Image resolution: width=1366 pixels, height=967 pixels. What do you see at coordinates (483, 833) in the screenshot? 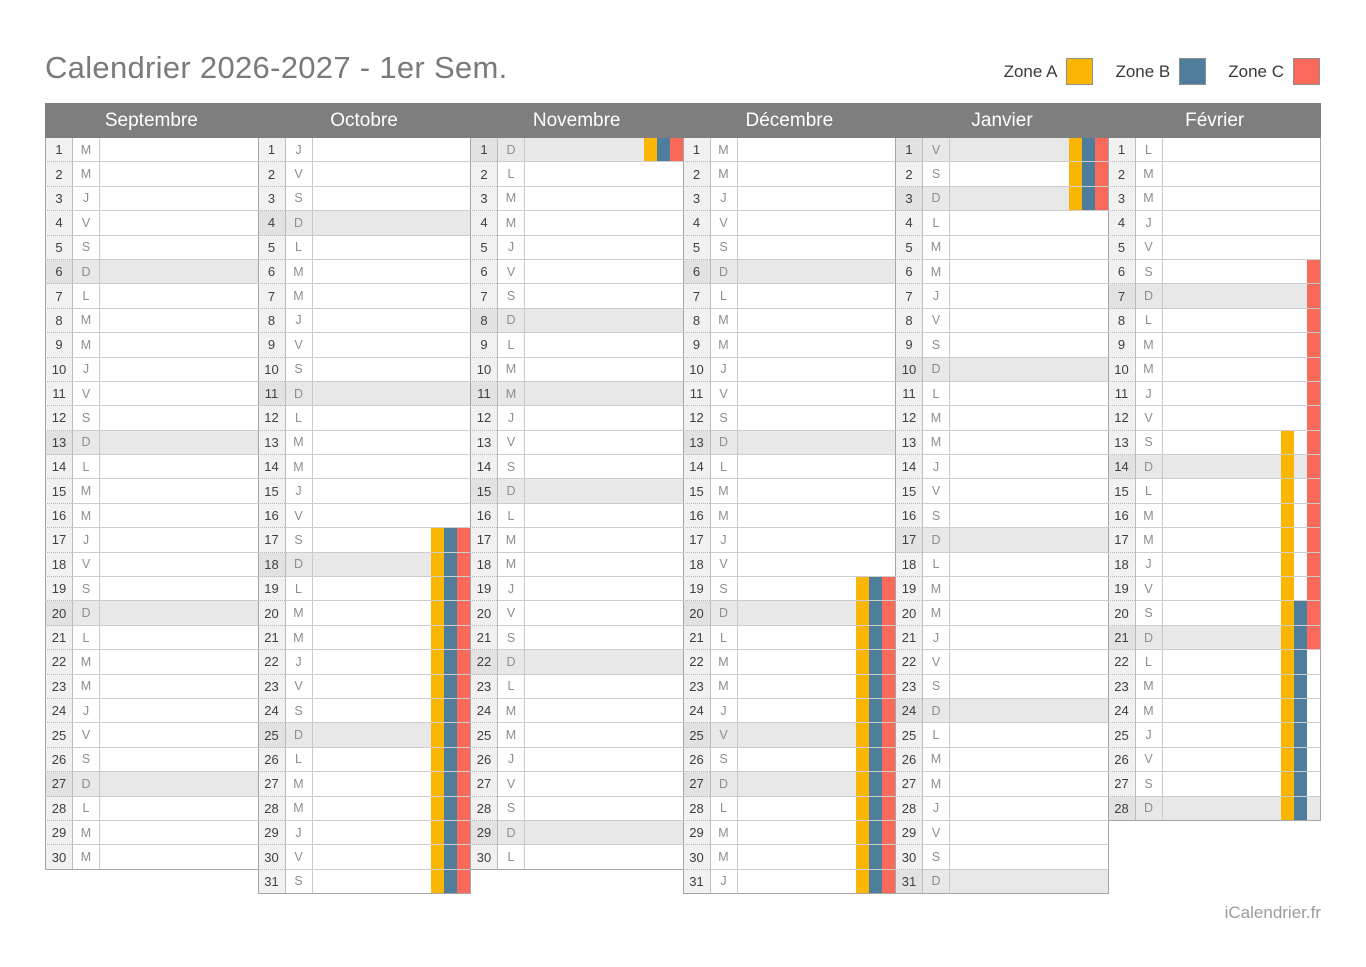
I see `day-number: 29` at bounding box center [483, 833].